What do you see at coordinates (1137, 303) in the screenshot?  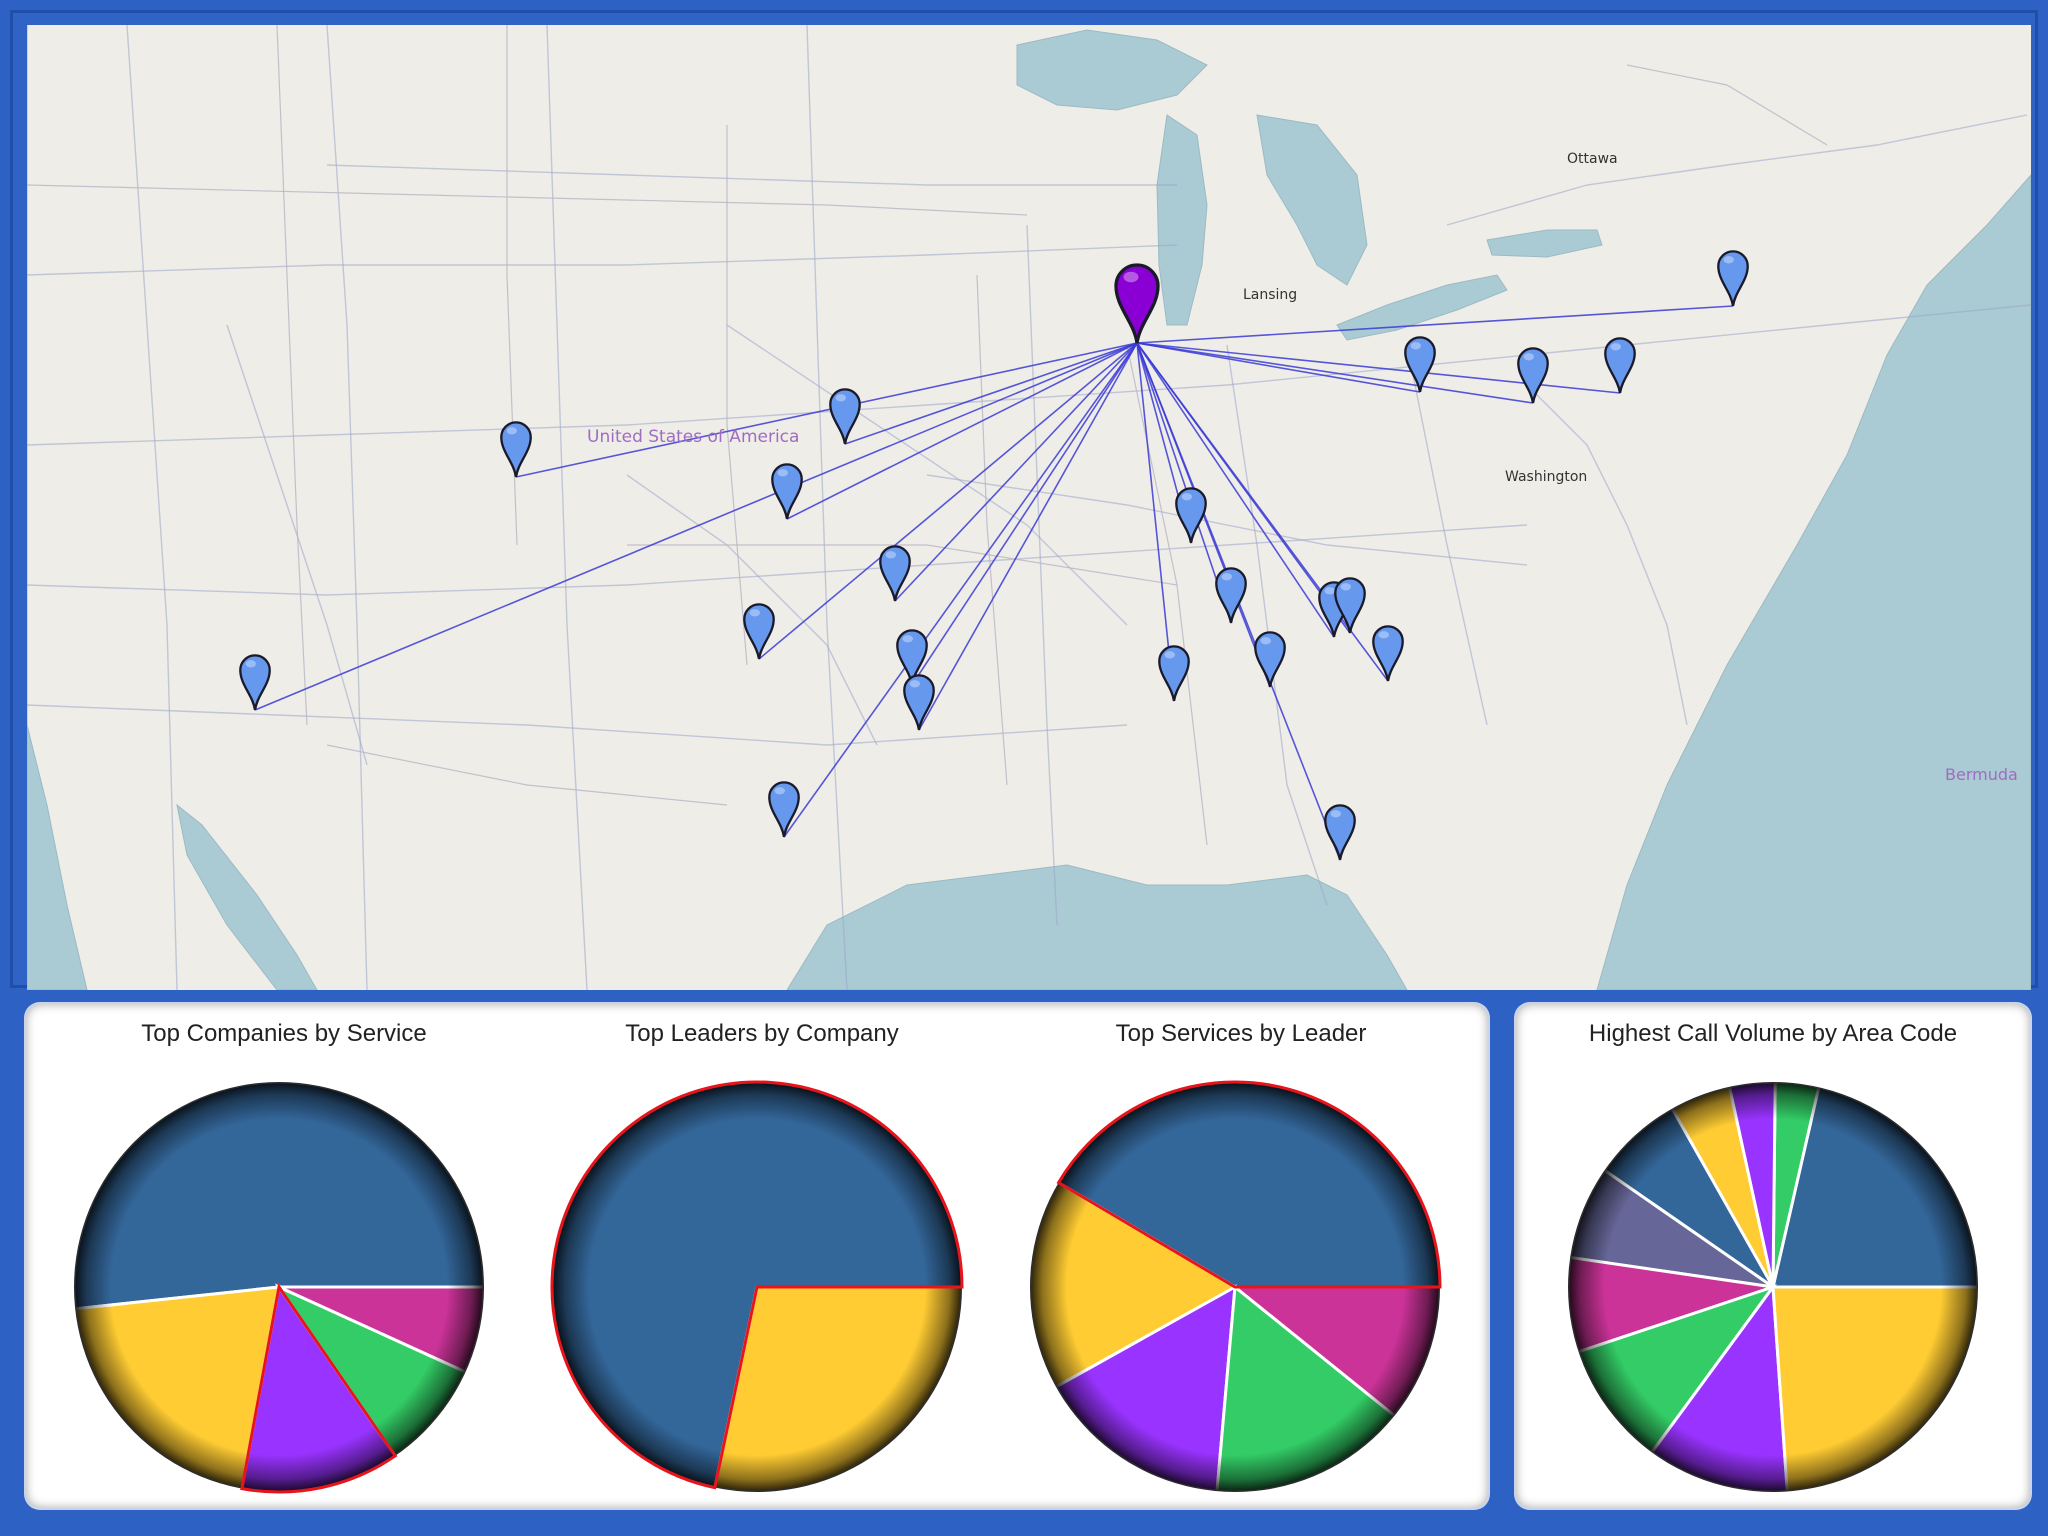 I see `map-hub-pin` at bounding box center [1137, 303].